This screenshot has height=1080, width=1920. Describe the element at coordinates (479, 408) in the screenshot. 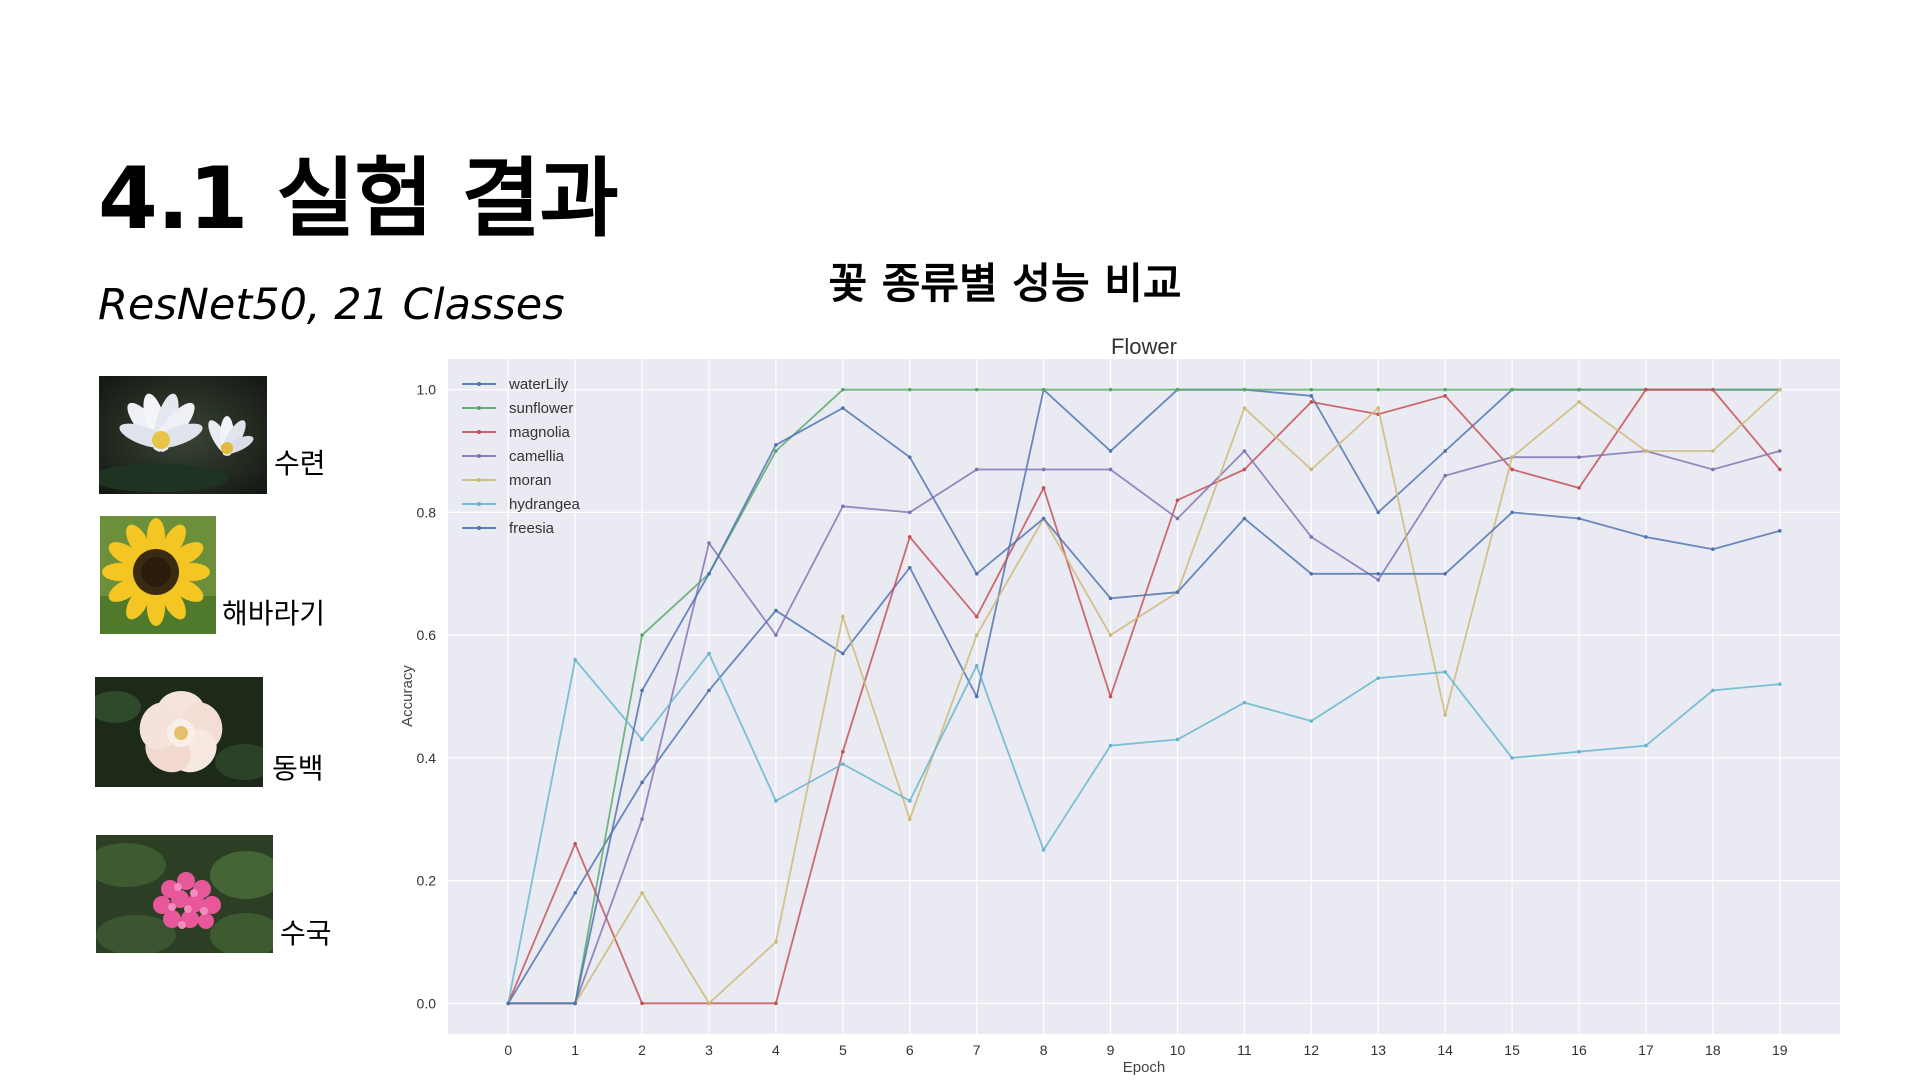

I see `legend-marker-sunflower` at that location.